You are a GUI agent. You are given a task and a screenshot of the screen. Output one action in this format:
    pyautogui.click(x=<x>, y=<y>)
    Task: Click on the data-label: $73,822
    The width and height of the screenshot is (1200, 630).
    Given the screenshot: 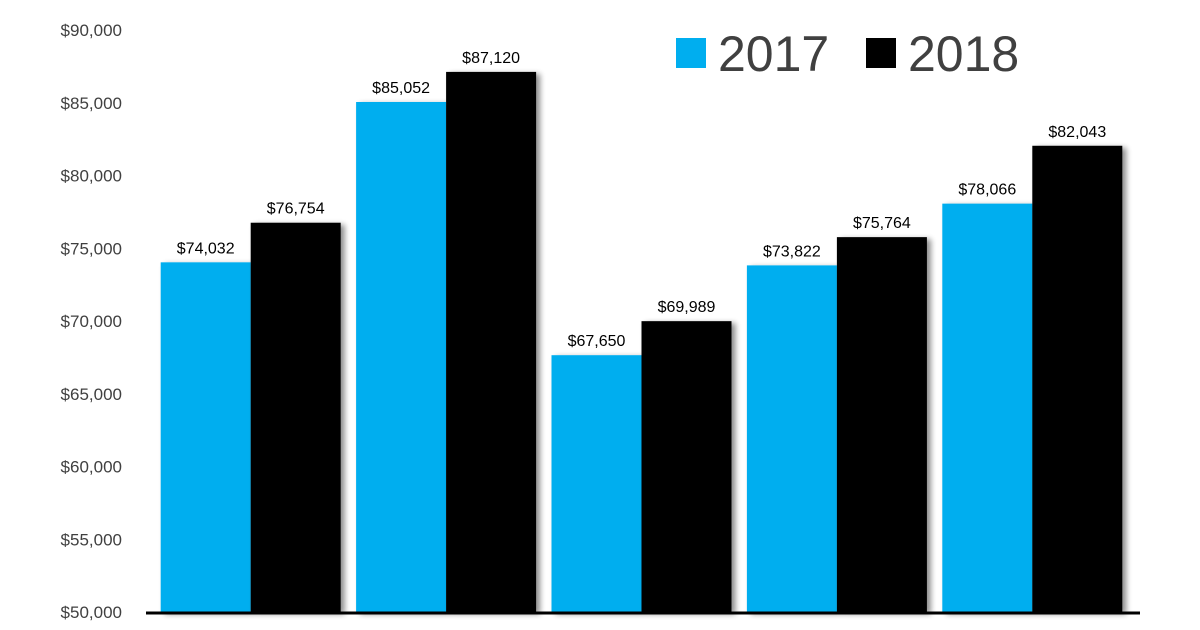 What is the action you would take?
    pyautogui.click(x=792, y=251)
    